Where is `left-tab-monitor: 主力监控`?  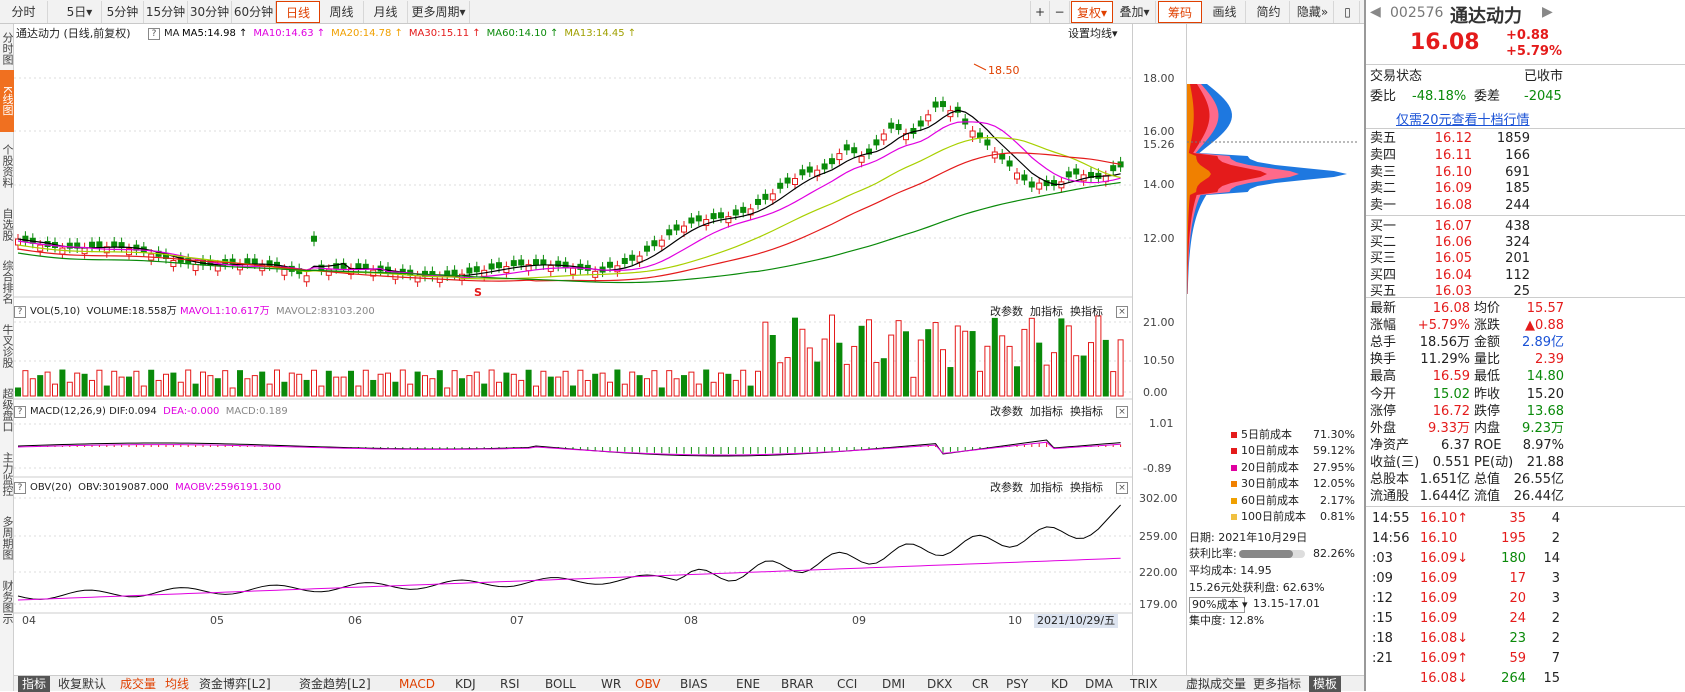
left-tab-monitor: 主力监控 is located at coordinates (7, 474).